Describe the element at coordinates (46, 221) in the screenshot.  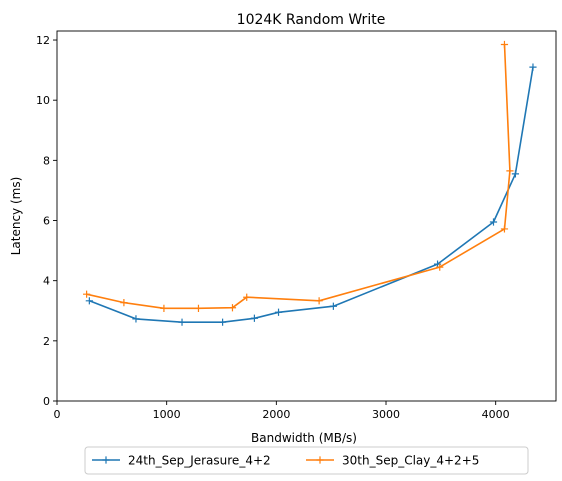
I see `y-tick-label: 6` at that location.